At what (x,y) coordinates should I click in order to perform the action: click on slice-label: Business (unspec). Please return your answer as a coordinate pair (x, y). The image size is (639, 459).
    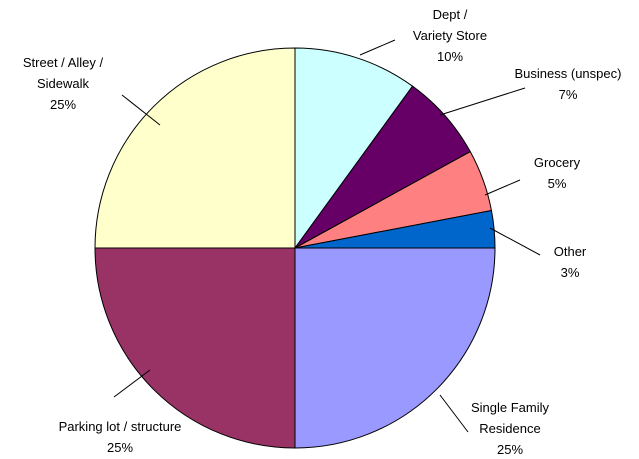
    Looking at the image, I should click on (568, 73).